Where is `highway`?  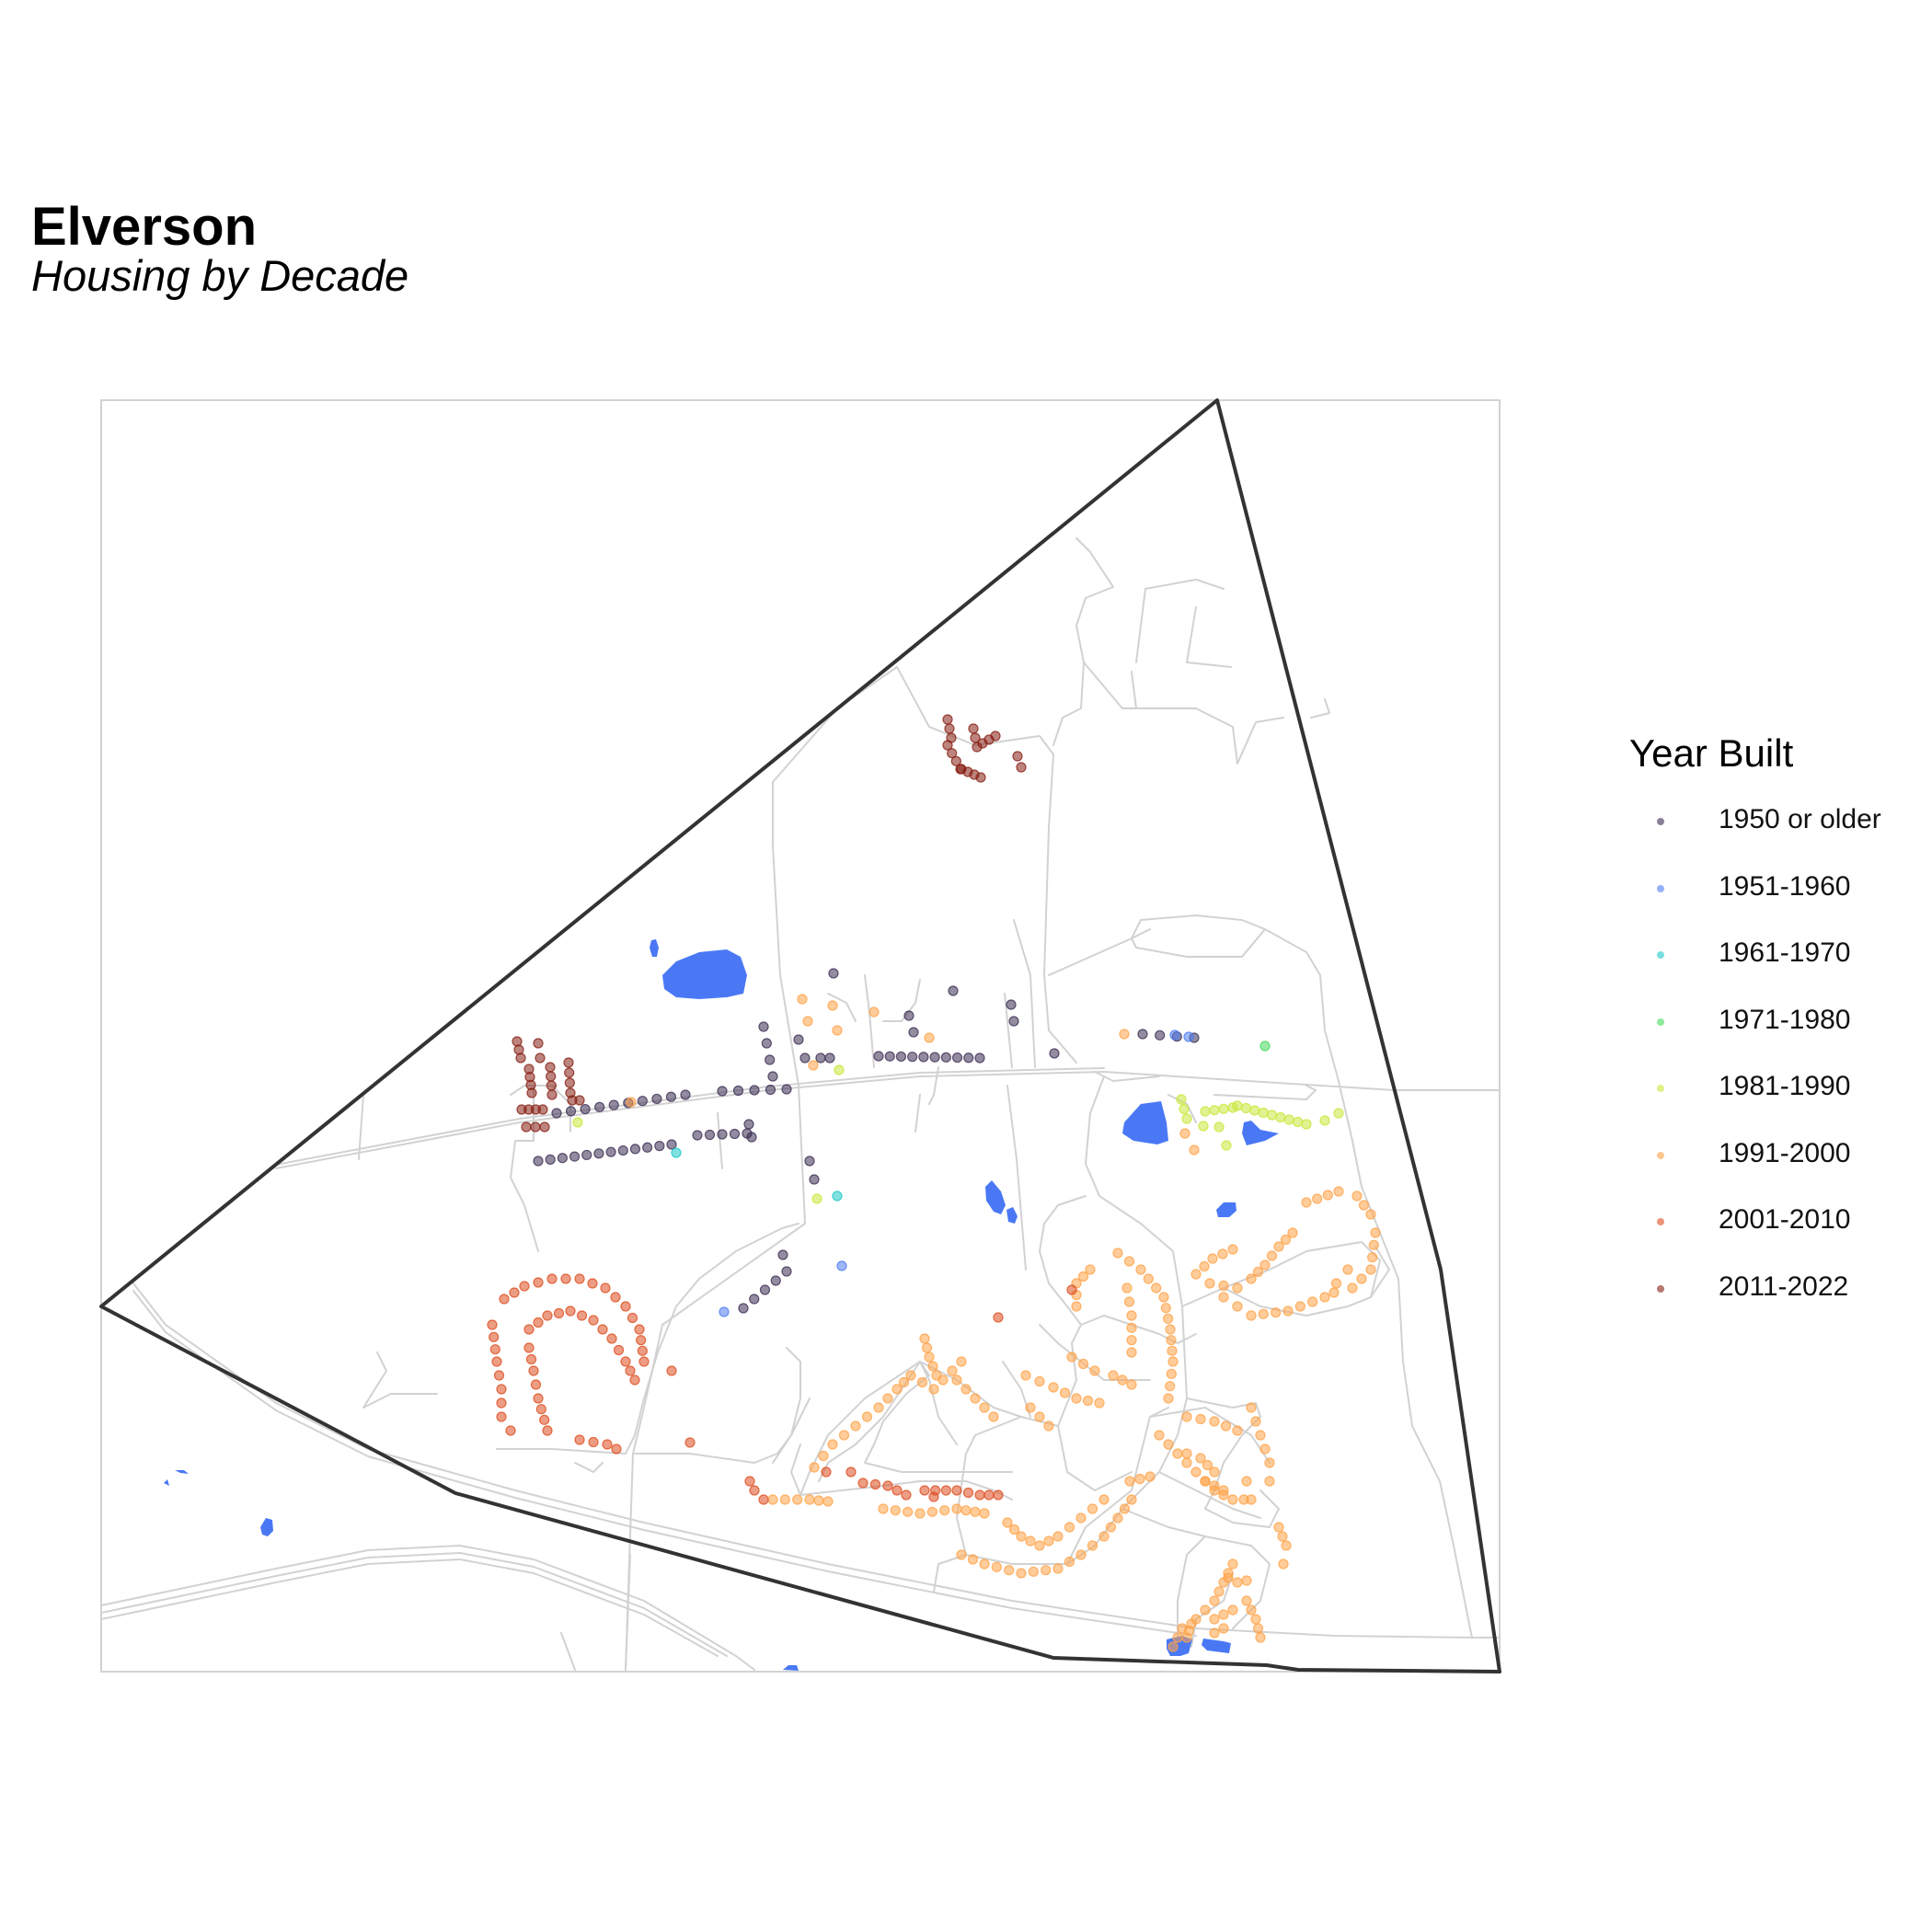 highway is located at coordinates (427, 1608).